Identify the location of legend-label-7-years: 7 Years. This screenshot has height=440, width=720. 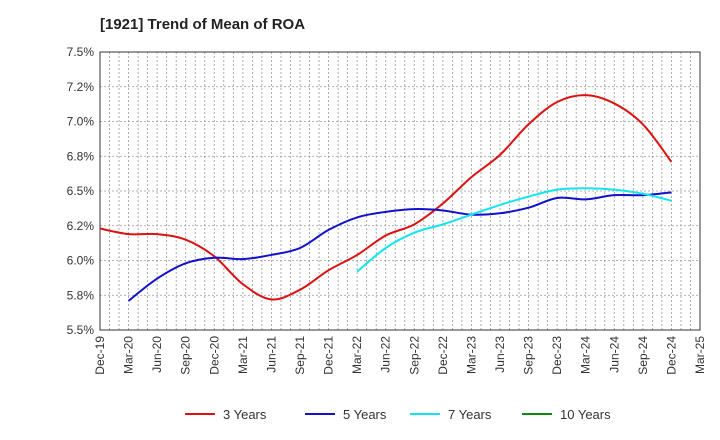
(470, 414).